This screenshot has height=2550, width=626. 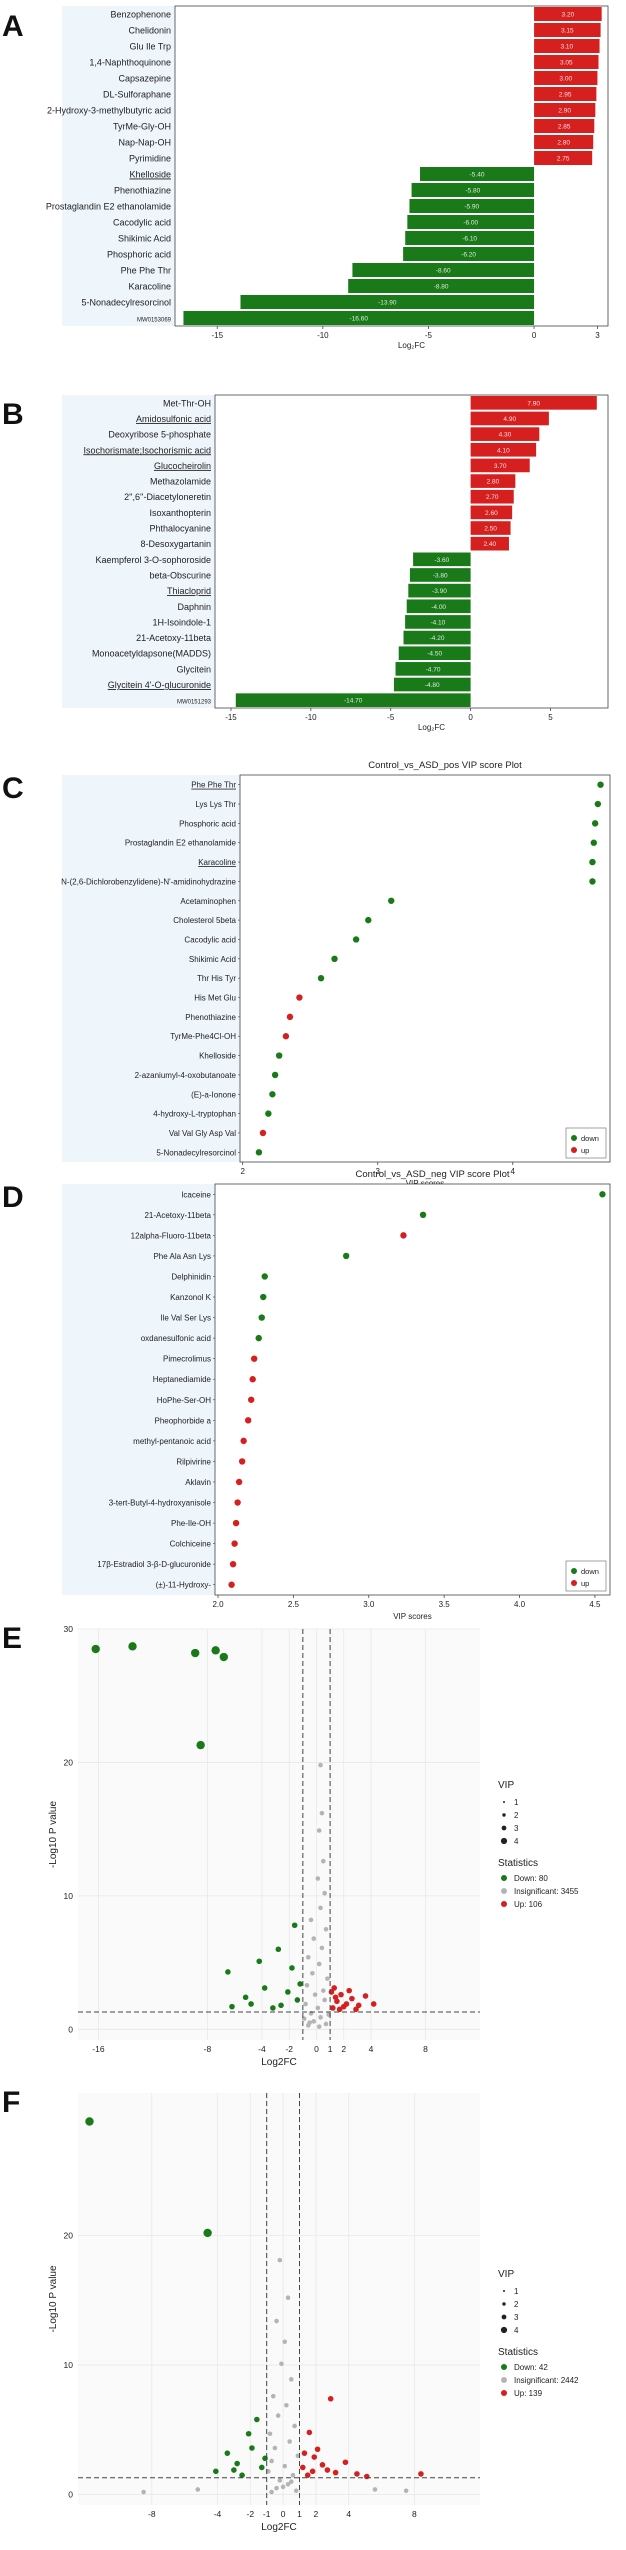 I want to click on category-label: 1,4-Naphthoquinone, so click(x=130, y=63).